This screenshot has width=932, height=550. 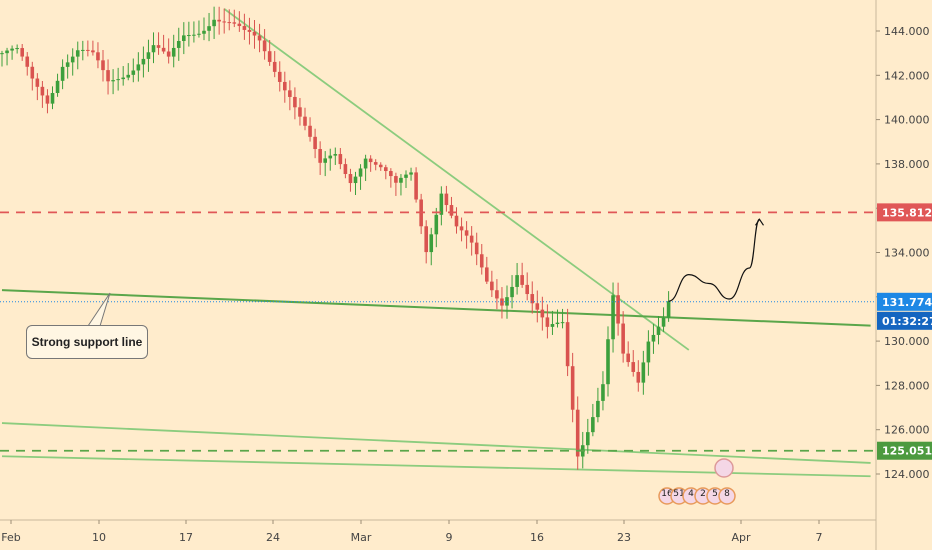 What do you see at coordinates (667, 494) in the screenshot?
I see `event-marker-label: 16` at bounding box center [667, 494].